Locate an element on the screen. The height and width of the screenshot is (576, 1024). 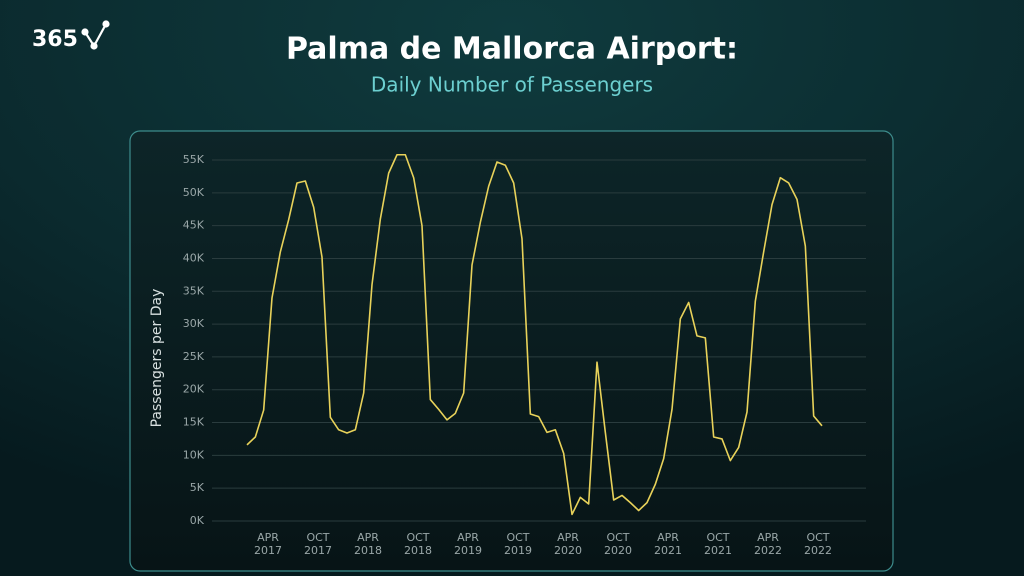
y-tick-label: 5K is located at coordinates (197, 487).